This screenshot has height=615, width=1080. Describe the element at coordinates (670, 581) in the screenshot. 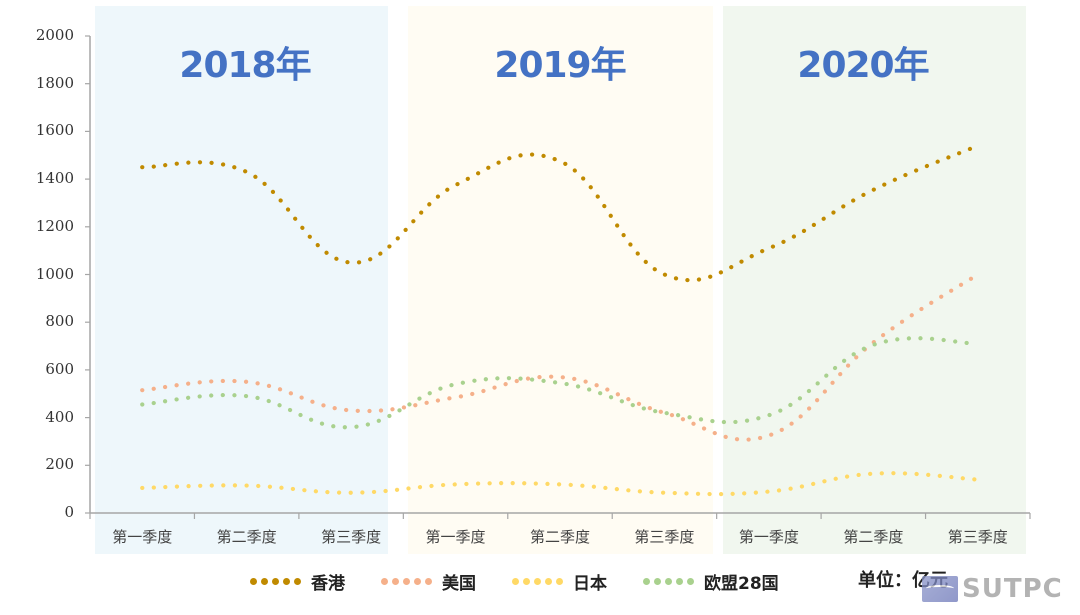

I see `legend-marker-eu28` at that location.